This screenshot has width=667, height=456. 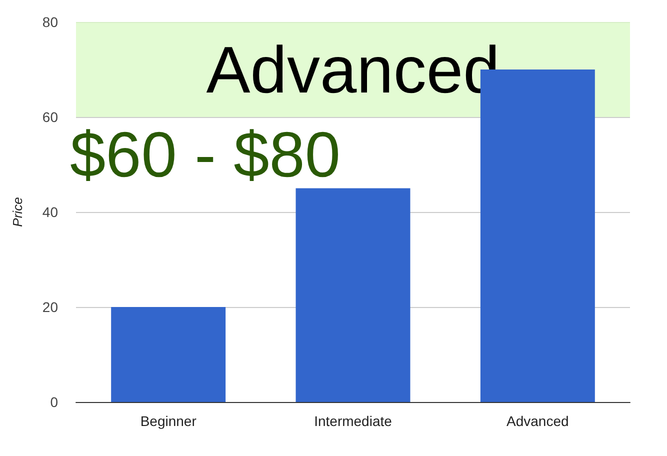 I want to click on x-tick-label: Beginner, so click(x=168, y=421).